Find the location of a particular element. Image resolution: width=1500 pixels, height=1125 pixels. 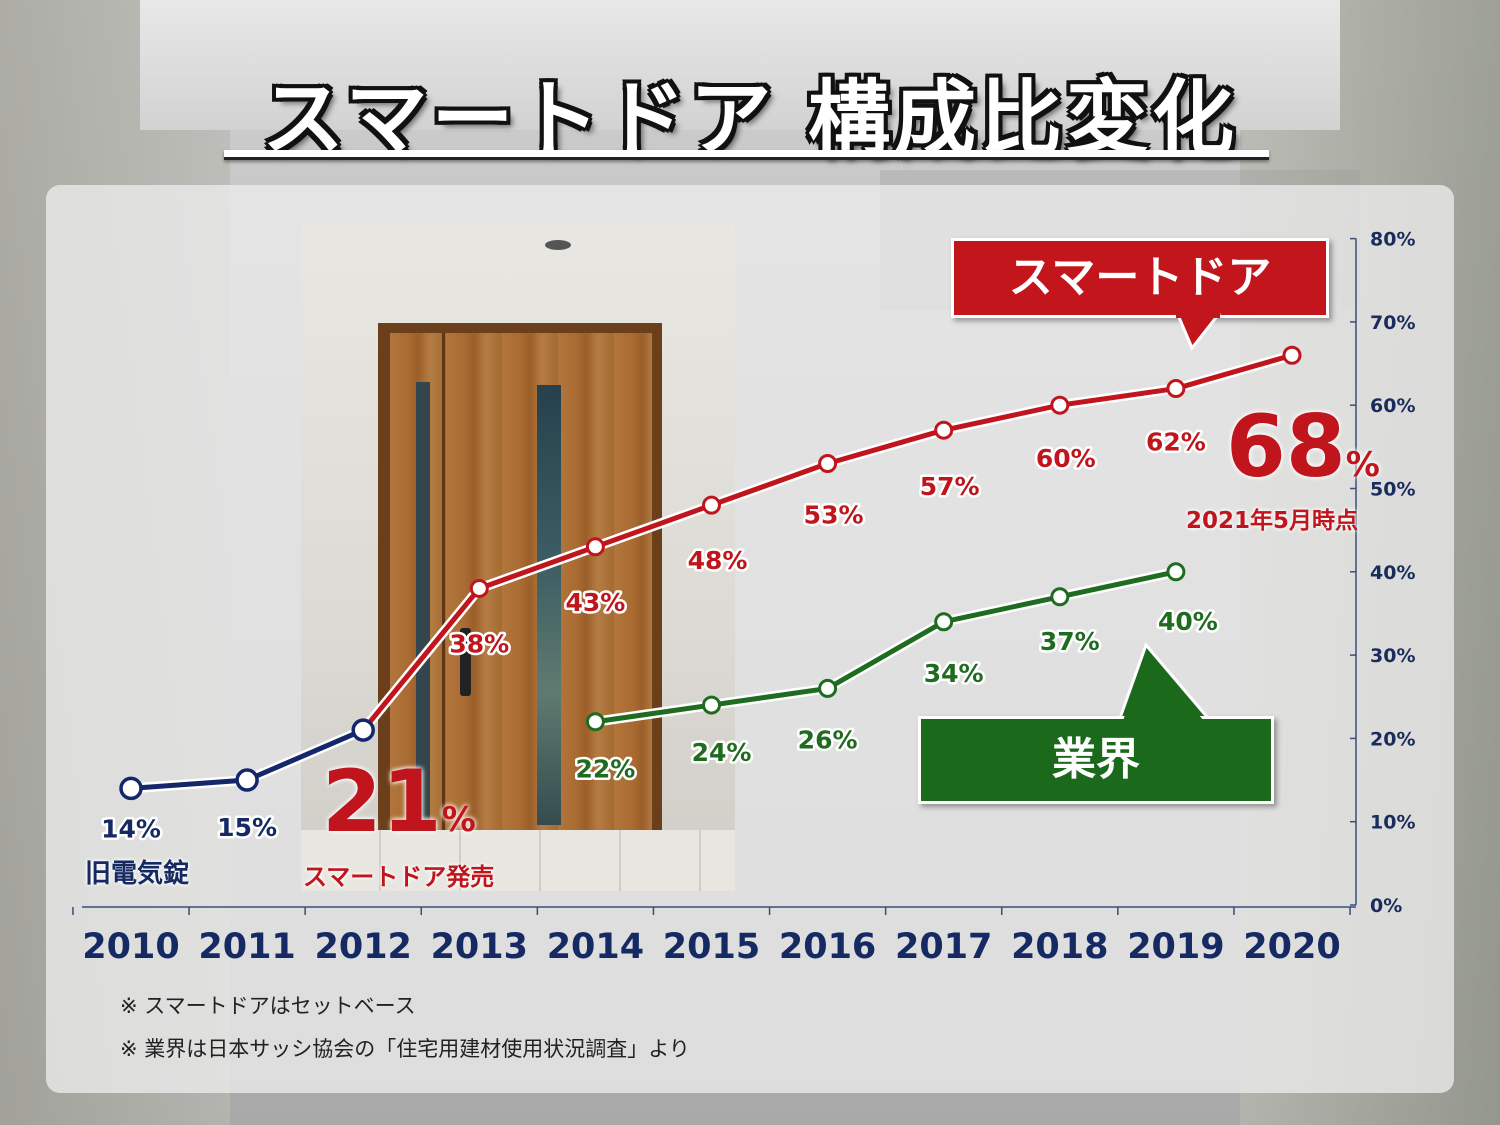

data-label: 53% is located at coordinates (834, 515).